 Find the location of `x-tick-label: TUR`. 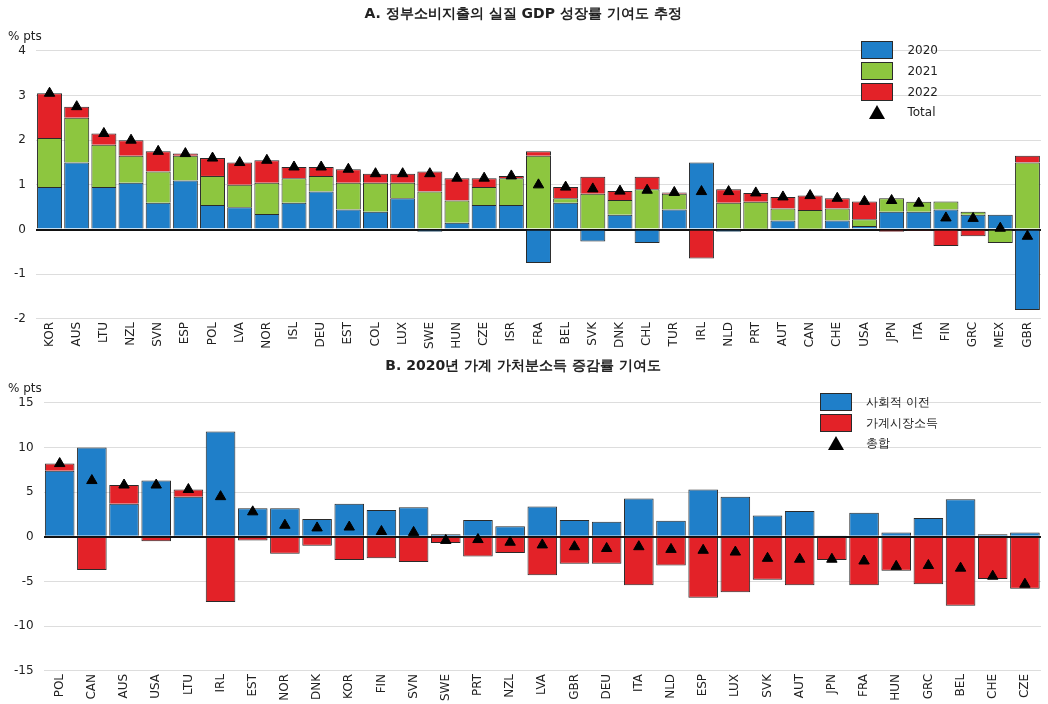

x-tick-label: TUR is located at coordinates (673, 334).